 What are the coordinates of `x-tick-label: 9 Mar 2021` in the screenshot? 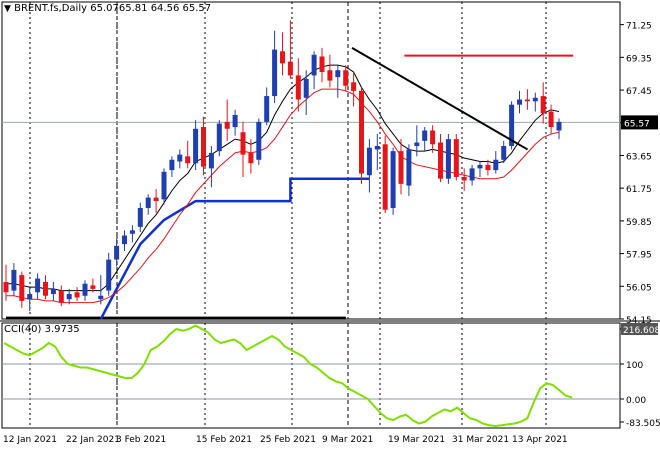 It's located at (347, 440).